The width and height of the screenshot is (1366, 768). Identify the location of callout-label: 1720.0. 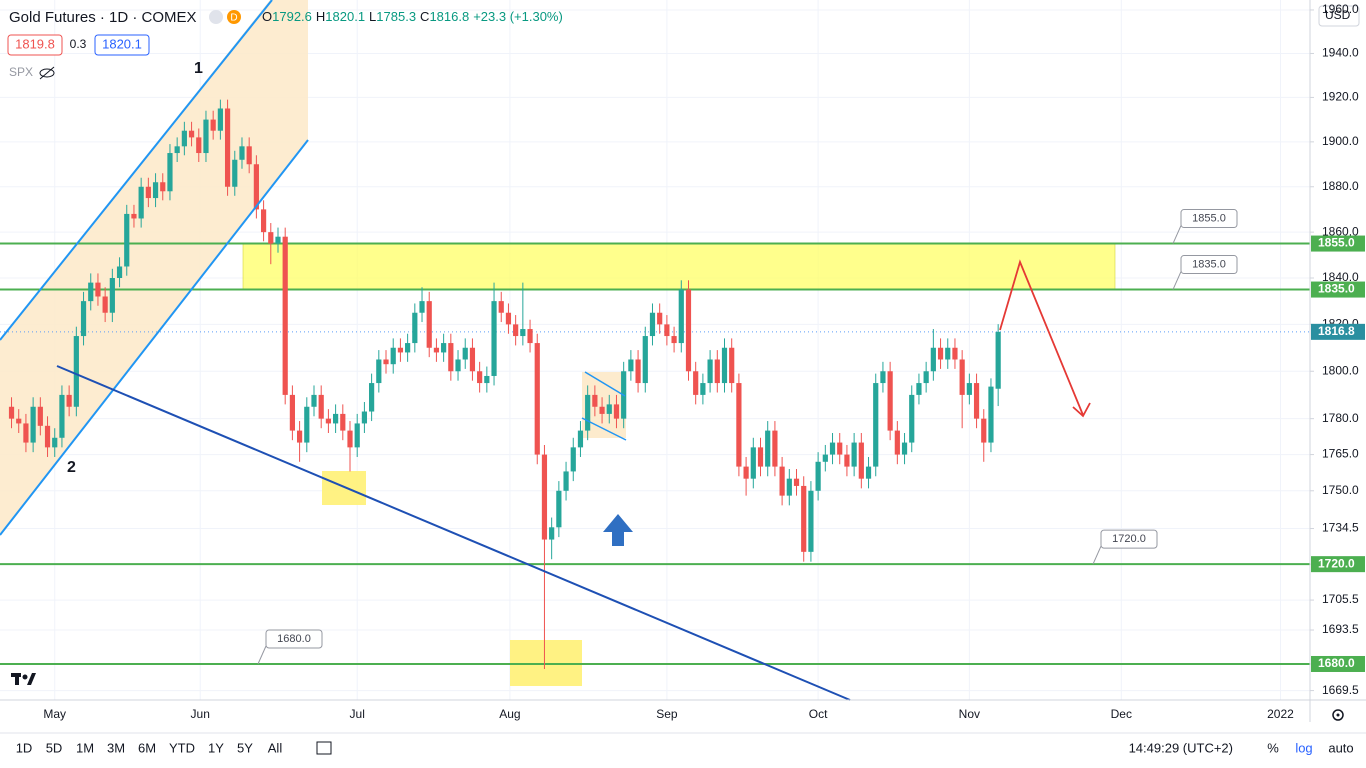
(1129, 539).